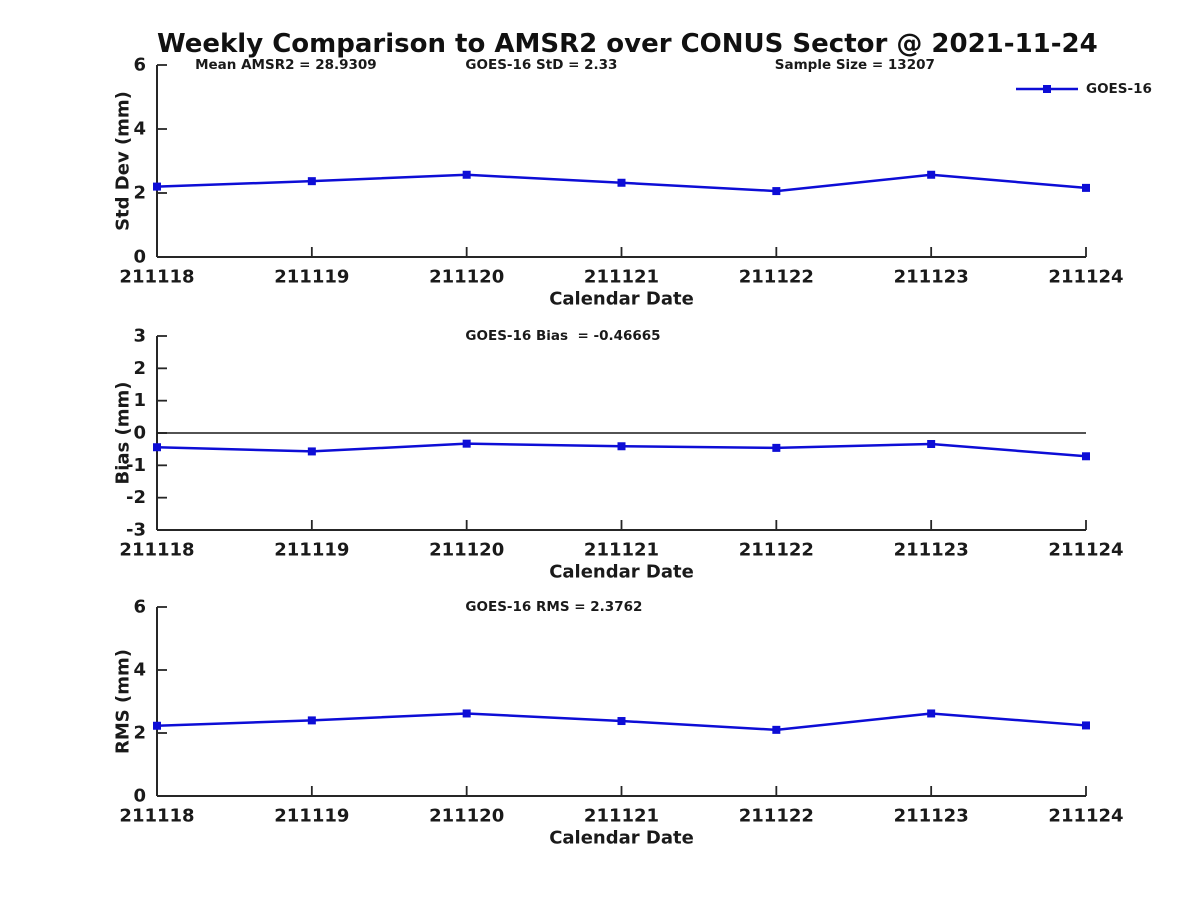 This screenshot has height=900, width=1200. I want to click on y-tick-label: 3, so click(139, 336).